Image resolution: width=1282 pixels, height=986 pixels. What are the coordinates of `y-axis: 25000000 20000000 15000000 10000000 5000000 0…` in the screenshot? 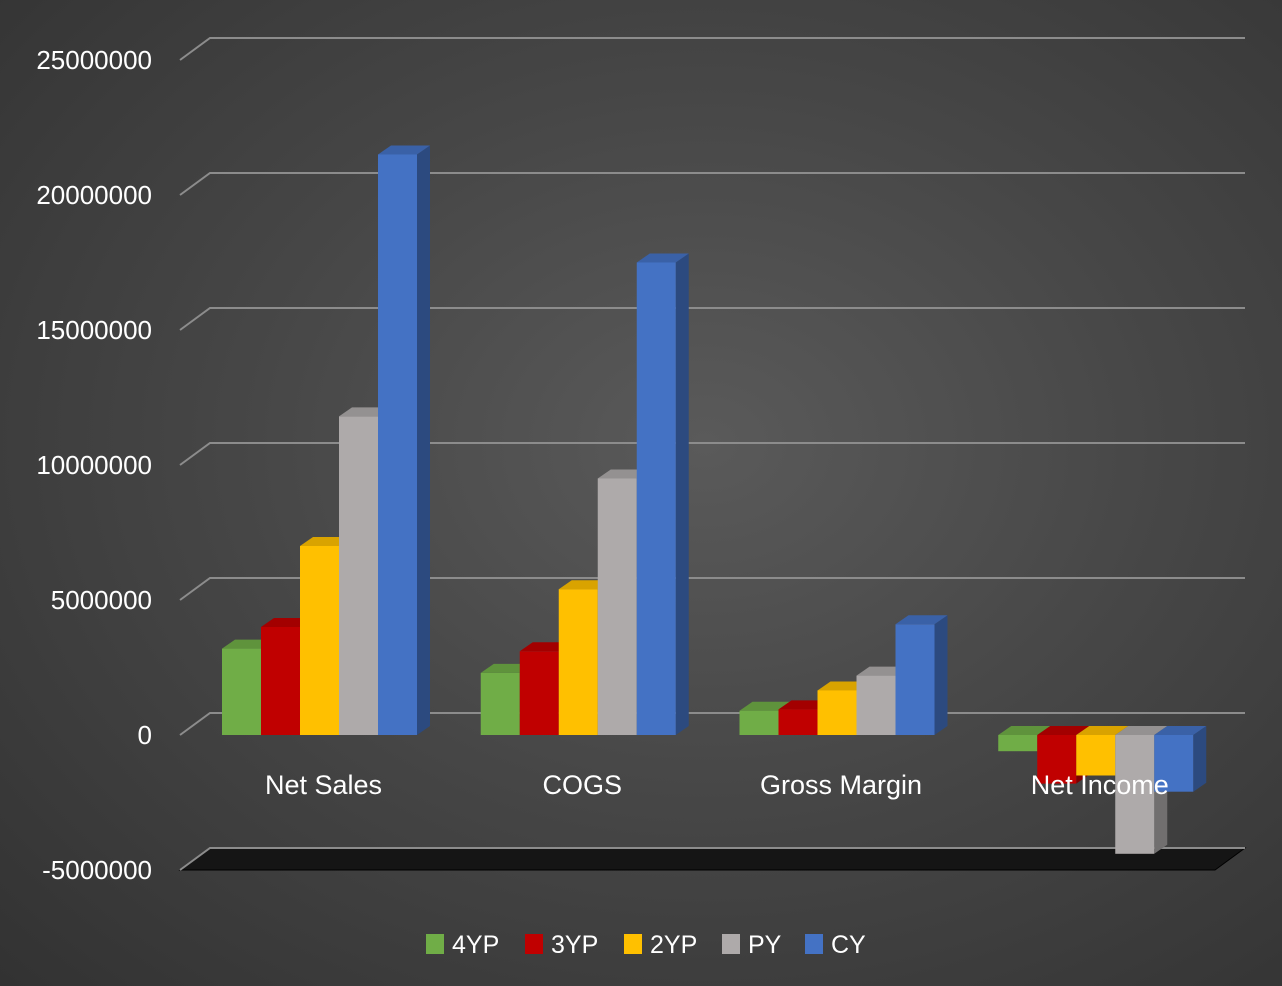 It's located at (94, 465).